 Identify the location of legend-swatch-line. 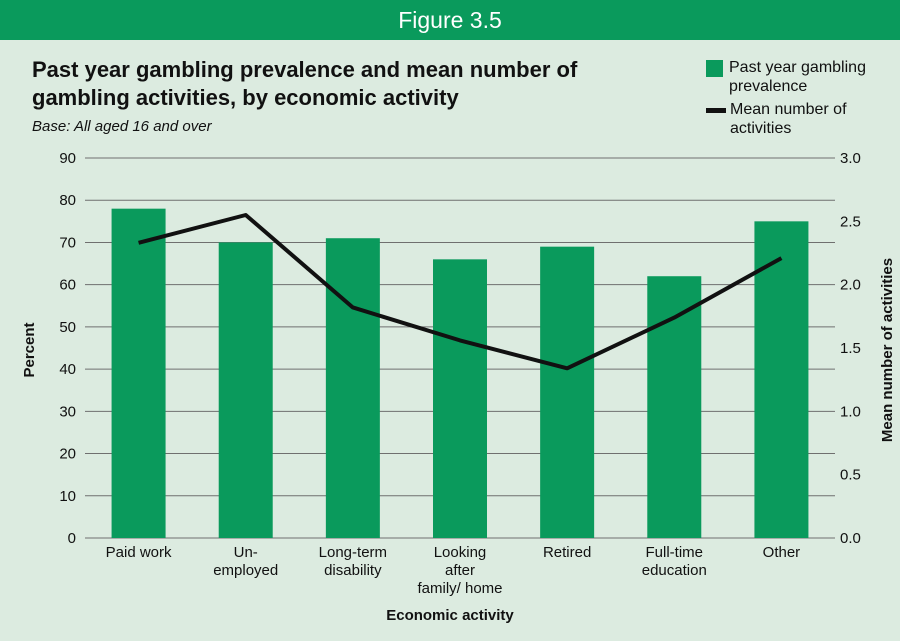
(716, 110).